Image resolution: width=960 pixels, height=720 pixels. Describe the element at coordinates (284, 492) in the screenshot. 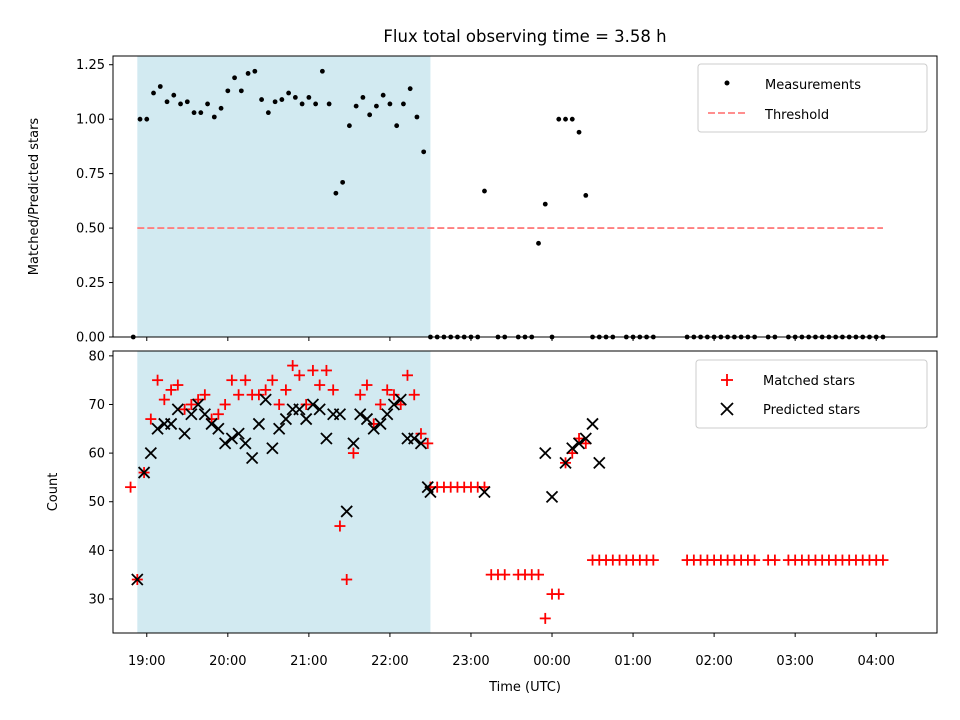

I see `bottom-shaded-interval` at that location.